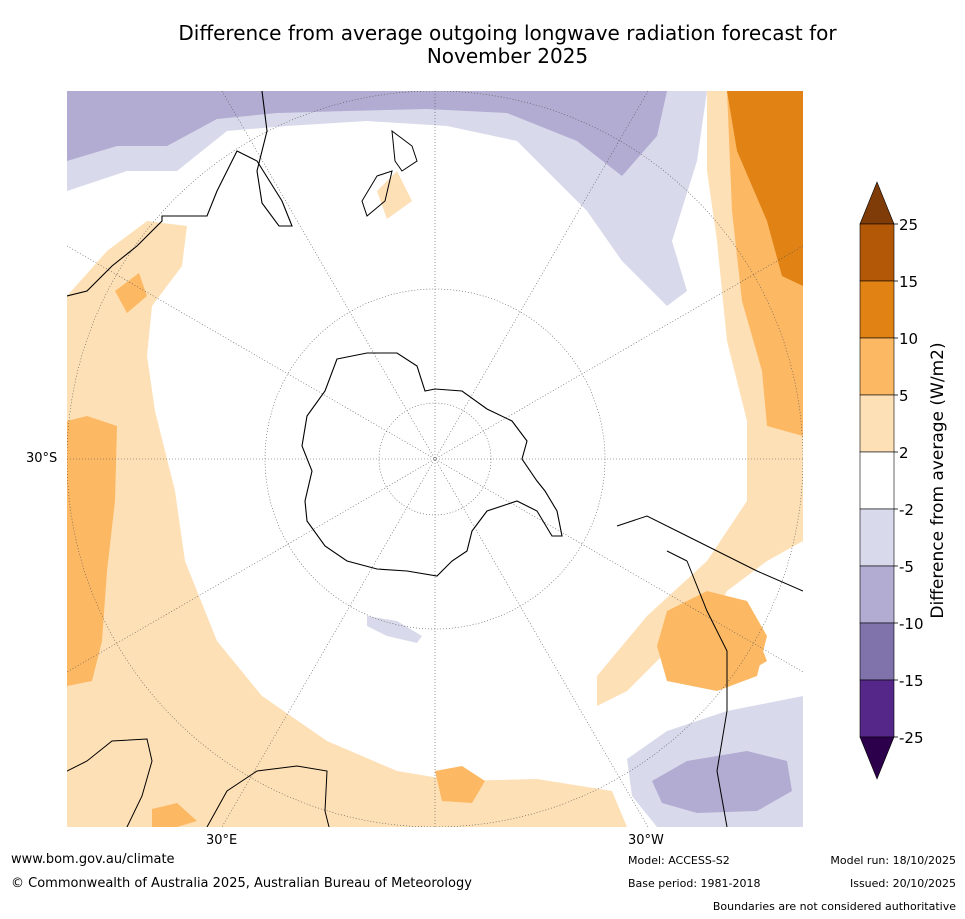 Image resolution: width=965 pixels, height=919 pixels. I want to click on anomaly-pos-south-blob, so click(460, 784).